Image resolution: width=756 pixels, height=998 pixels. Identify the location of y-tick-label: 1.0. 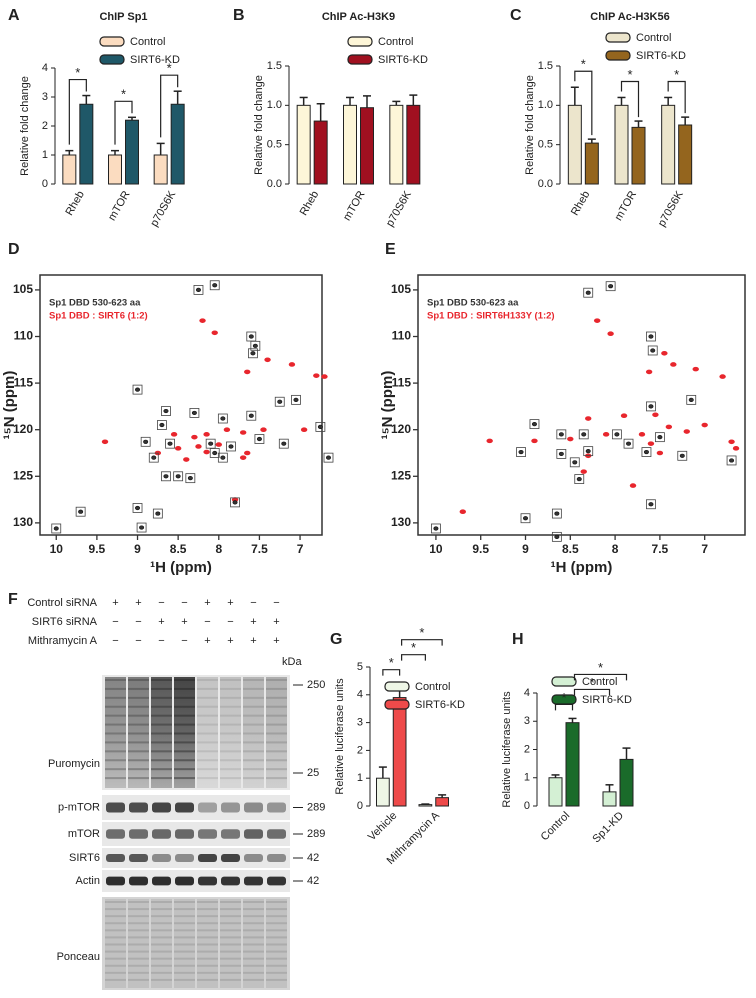
(274, 105).